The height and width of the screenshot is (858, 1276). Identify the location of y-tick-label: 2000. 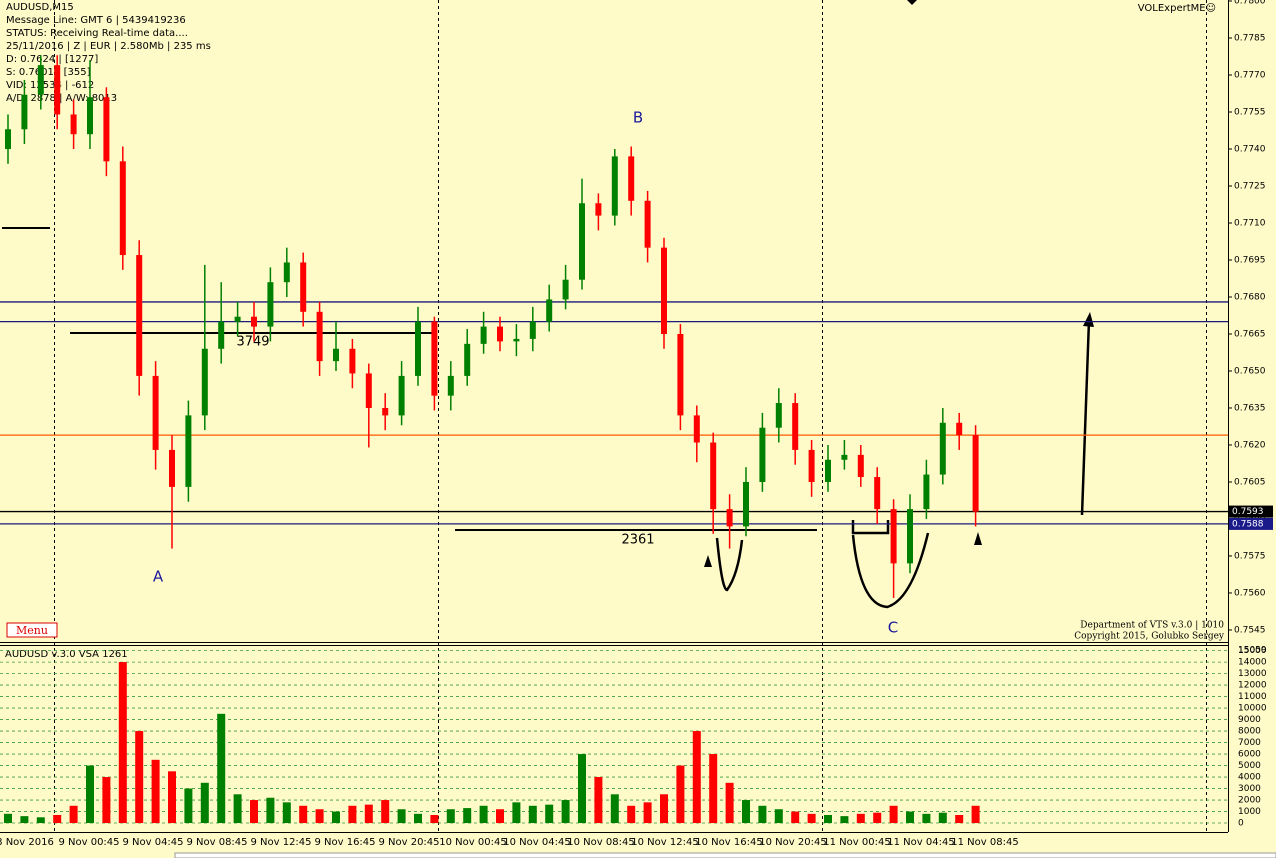
(1249, 801).